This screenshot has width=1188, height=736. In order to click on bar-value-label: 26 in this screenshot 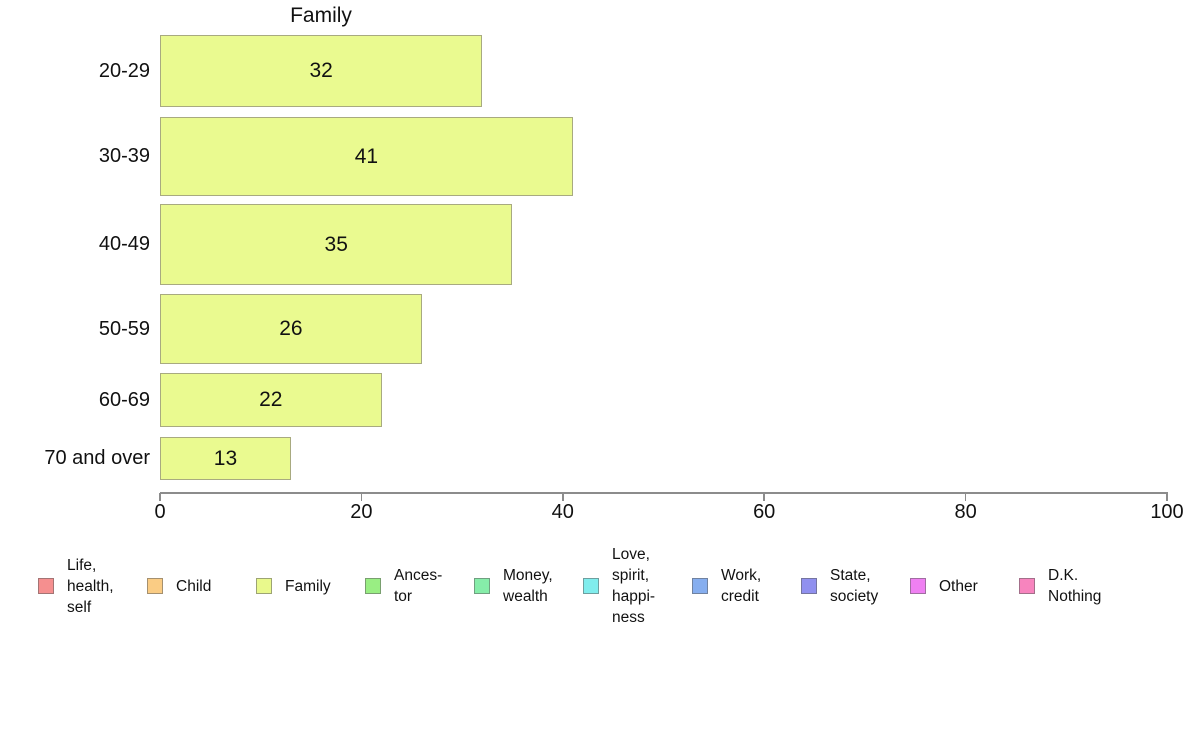, I will do `click(291, 328)`.